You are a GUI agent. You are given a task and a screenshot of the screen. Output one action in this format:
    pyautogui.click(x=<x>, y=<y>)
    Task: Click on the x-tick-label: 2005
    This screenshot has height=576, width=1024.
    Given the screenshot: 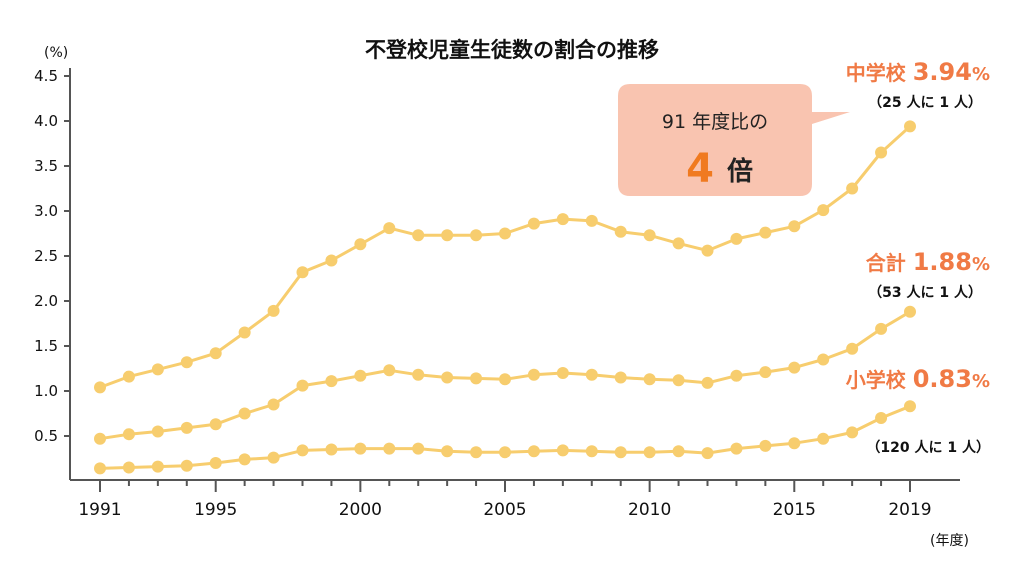 What is the action you would take?
    pyautogui.click(x=504, y=510)
    